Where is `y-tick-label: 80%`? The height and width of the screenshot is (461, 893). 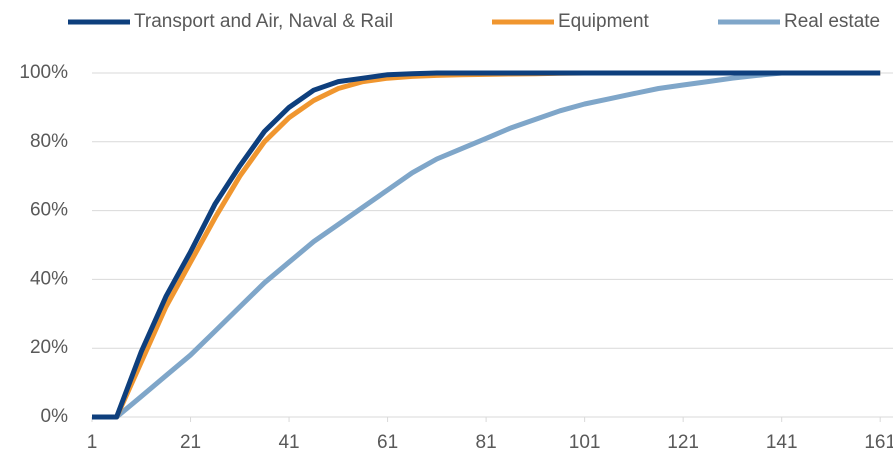
y-tick-label: 80% is located at coordinates (49, 141).